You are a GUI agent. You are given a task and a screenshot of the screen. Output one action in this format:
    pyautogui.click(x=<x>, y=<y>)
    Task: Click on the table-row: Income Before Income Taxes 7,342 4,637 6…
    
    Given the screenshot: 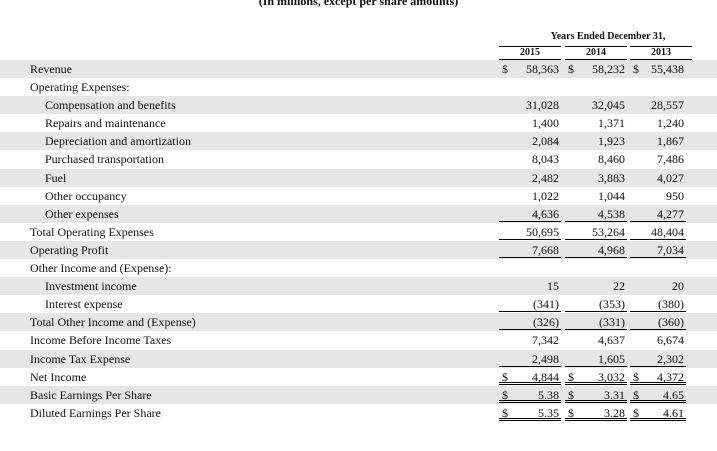 What is the action you would take?
    pyautogui.click(x=358, y=340)
    